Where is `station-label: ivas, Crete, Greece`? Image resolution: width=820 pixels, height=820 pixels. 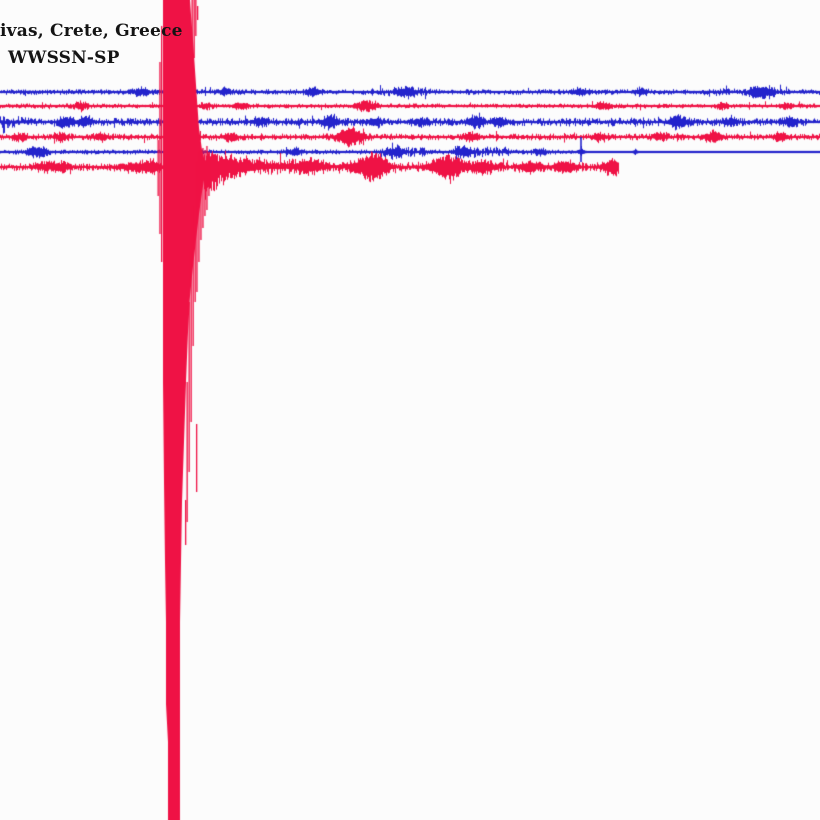
station-label: ivas, Crete, Greece is located at coordinates (91, 31).